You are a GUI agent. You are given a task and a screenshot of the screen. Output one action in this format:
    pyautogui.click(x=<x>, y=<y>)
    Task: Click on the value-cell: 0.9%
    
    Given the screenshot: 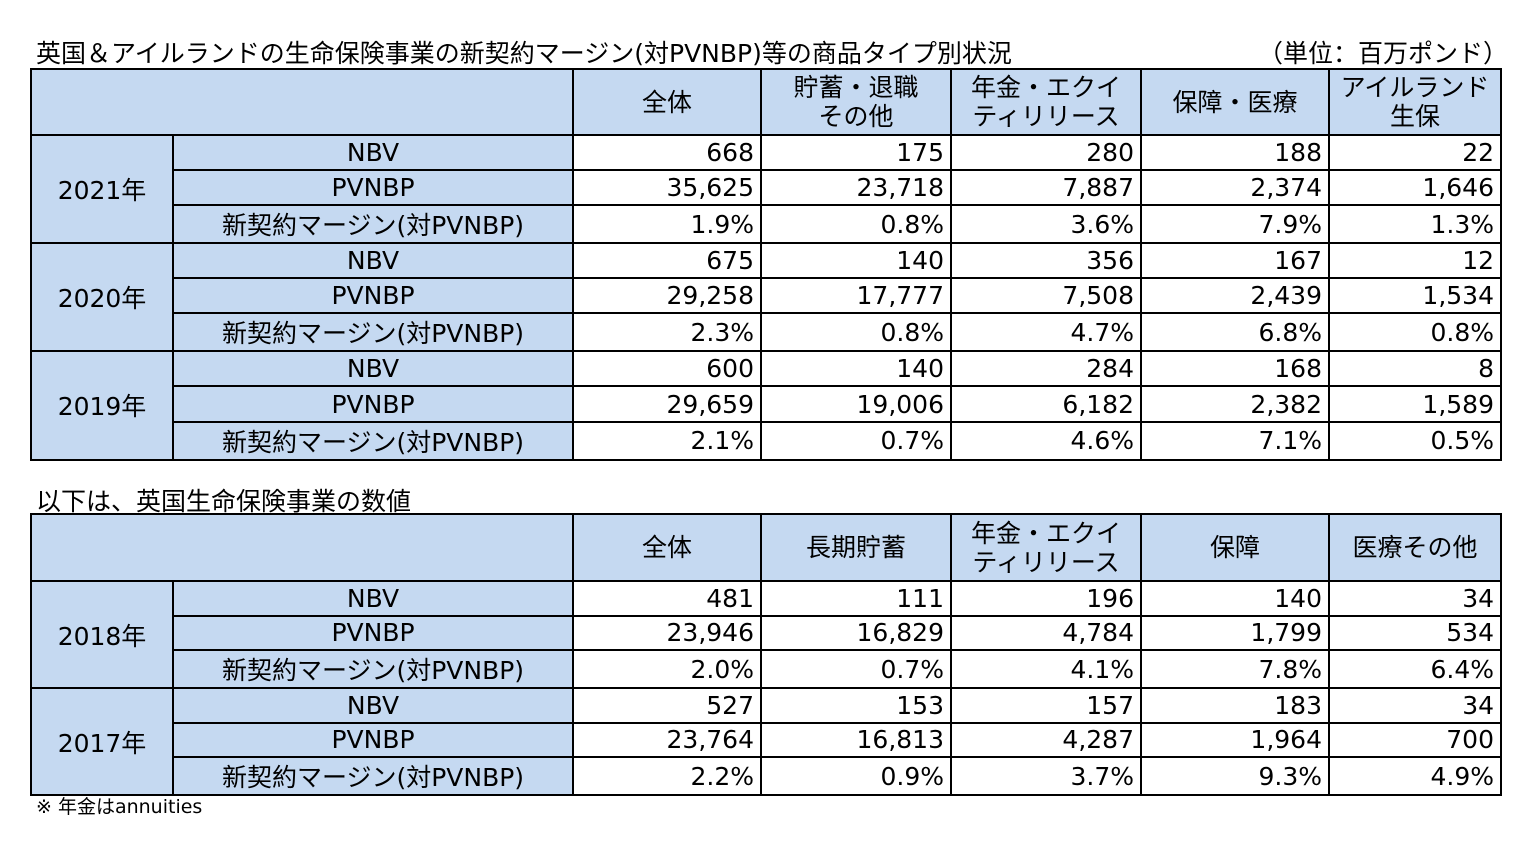 What is the action you would take?
    pyautogui.click(x=856, y=776)
    